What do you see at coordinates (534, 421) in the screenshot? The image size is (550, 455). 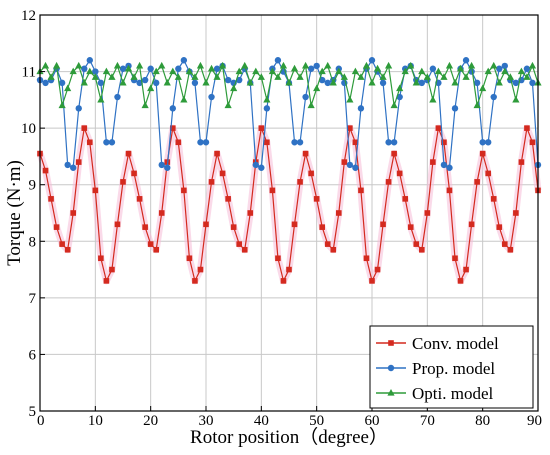 I see `x-tick-label: 90` at bounding box center [534, 421].